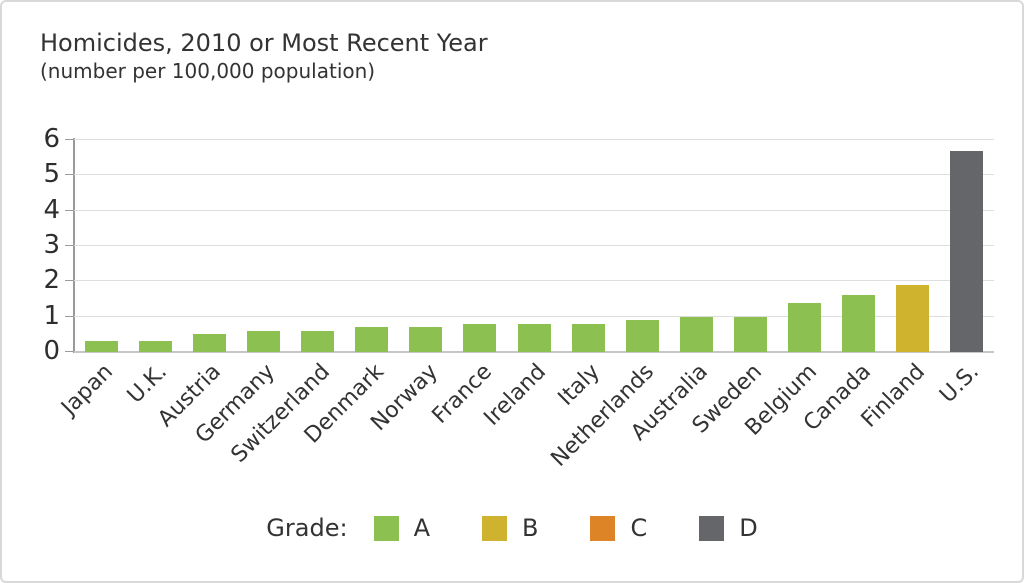  What do you see at coordinates (51, 174) in the screenshot?
I see `y-axis-label-5: 5` at bounding box center [51, 174].